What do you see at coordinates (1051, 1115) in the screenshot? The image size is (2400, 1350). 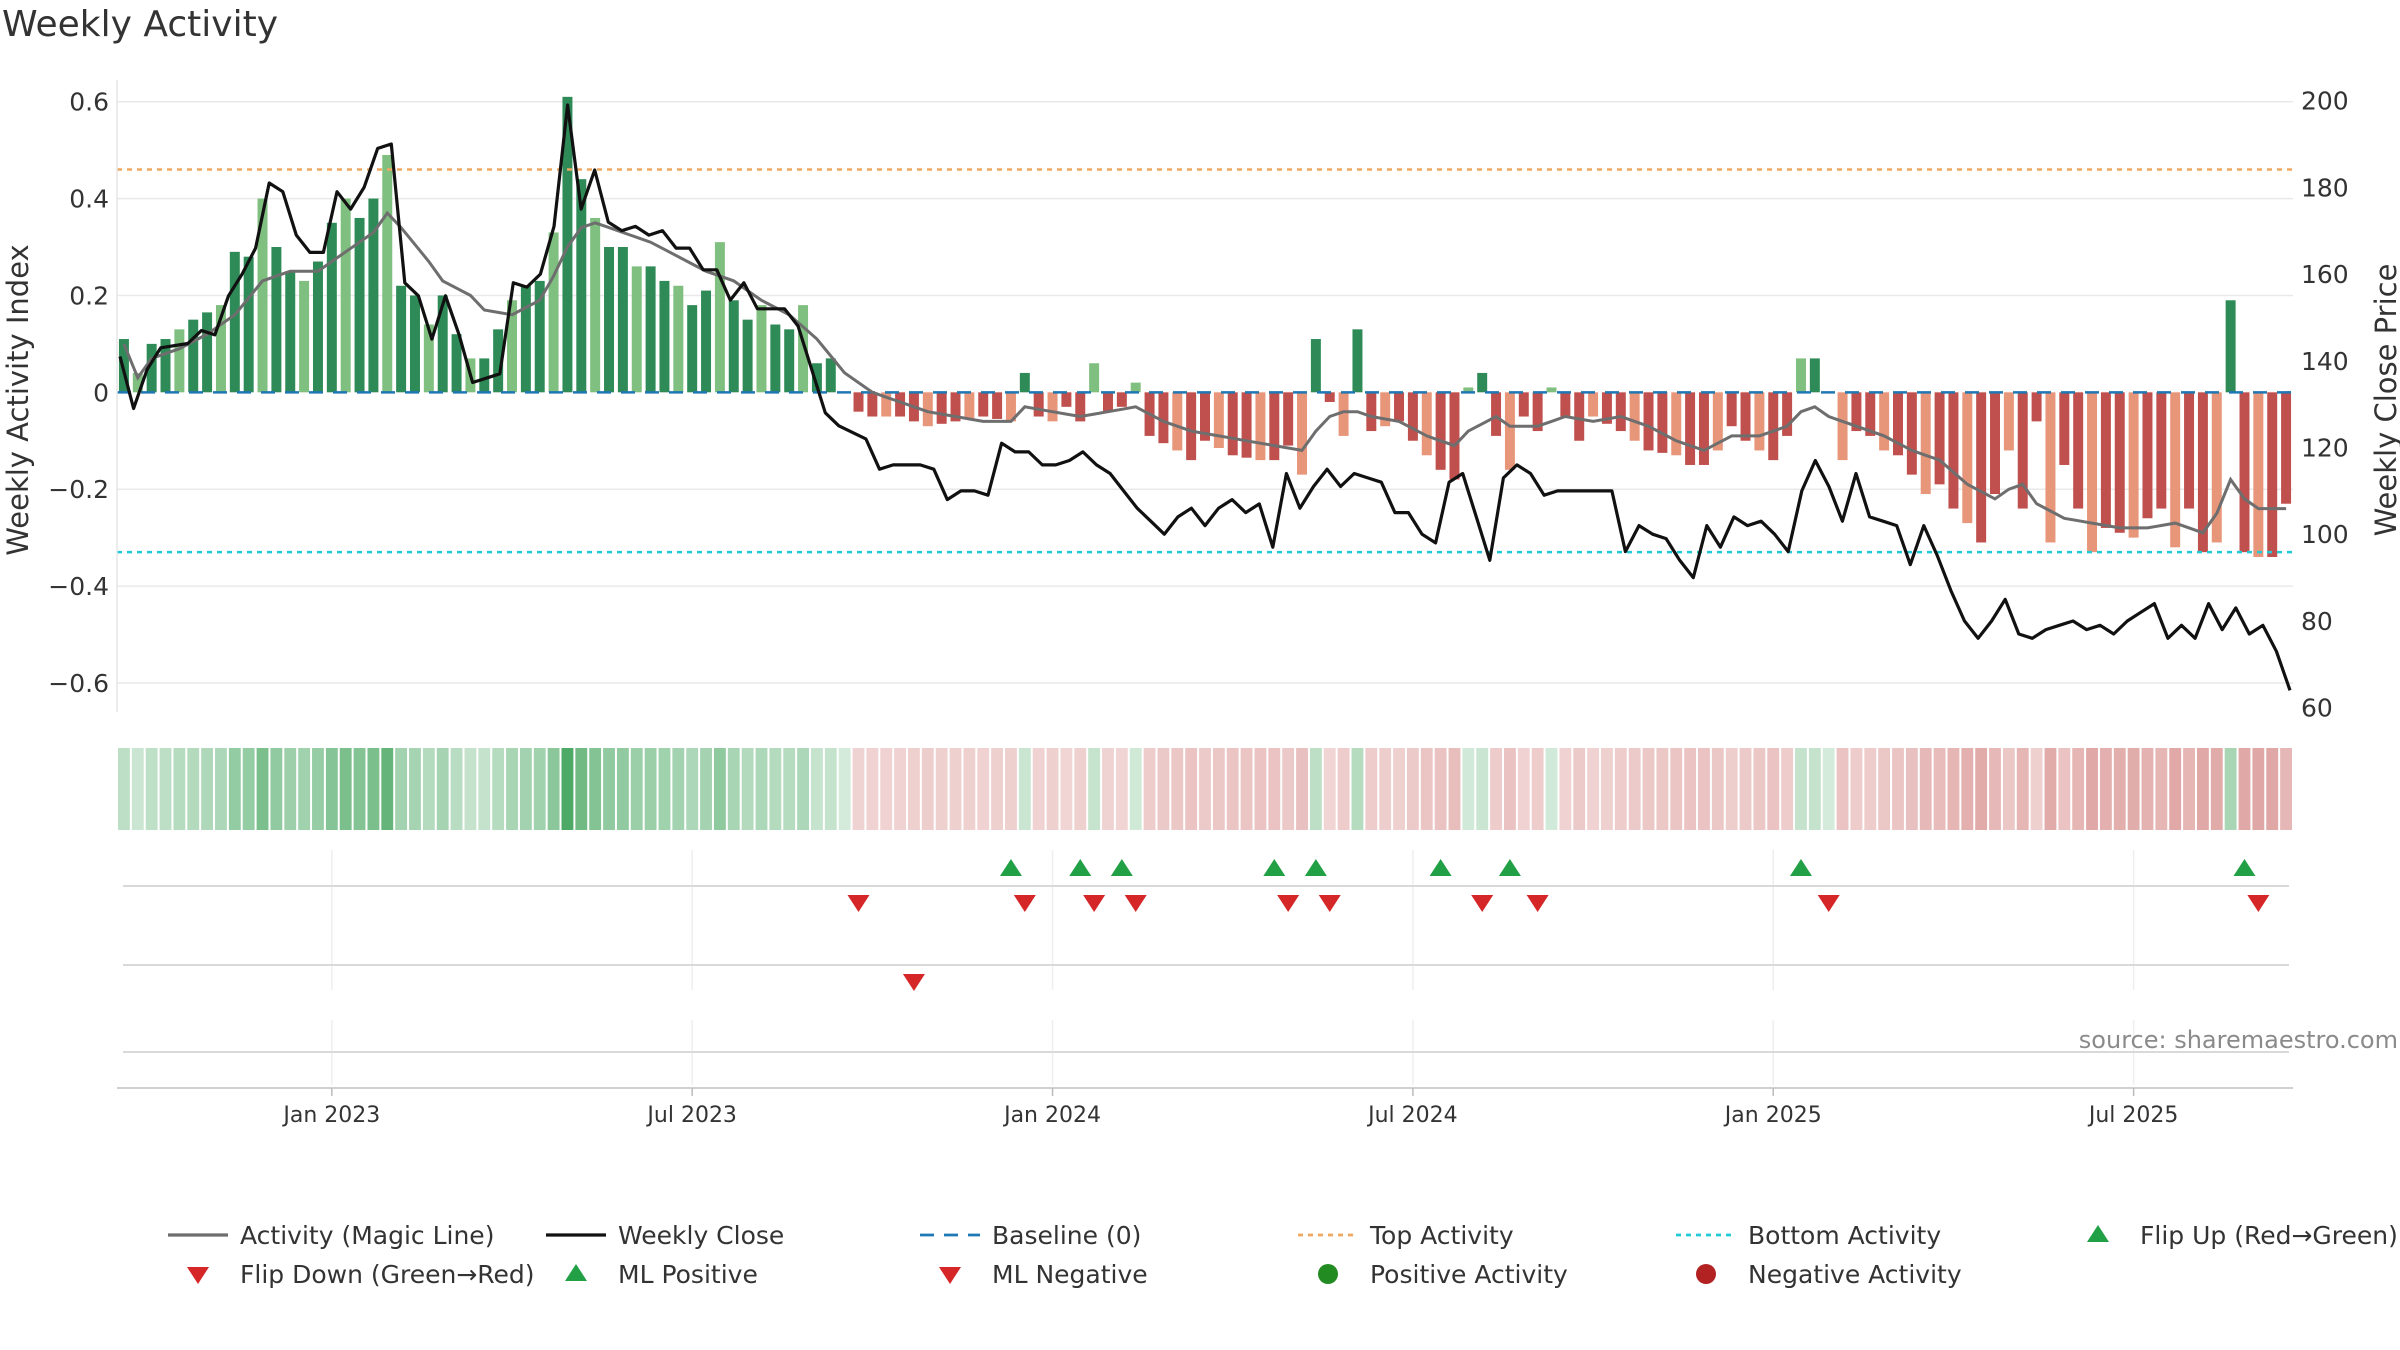 I see `x-tick-label: Jan 2024` at bounding box center [1051, 1115].